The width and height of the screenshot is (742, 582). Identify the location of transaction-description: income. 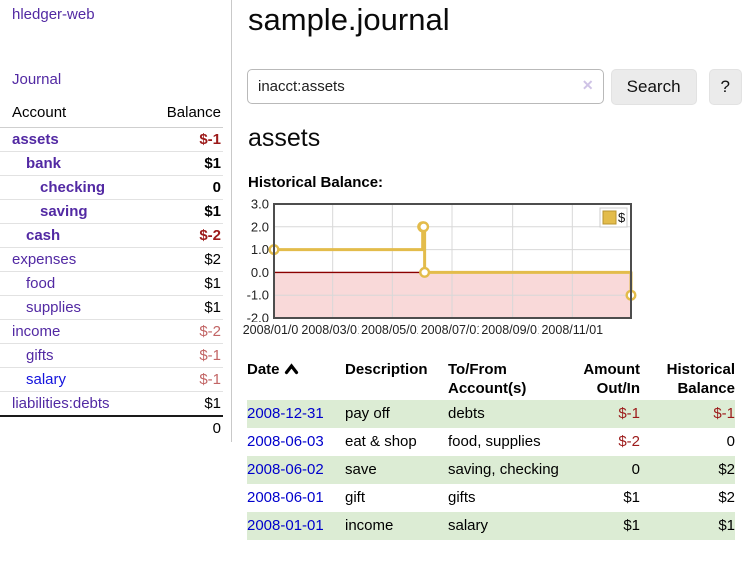
(369, 525).